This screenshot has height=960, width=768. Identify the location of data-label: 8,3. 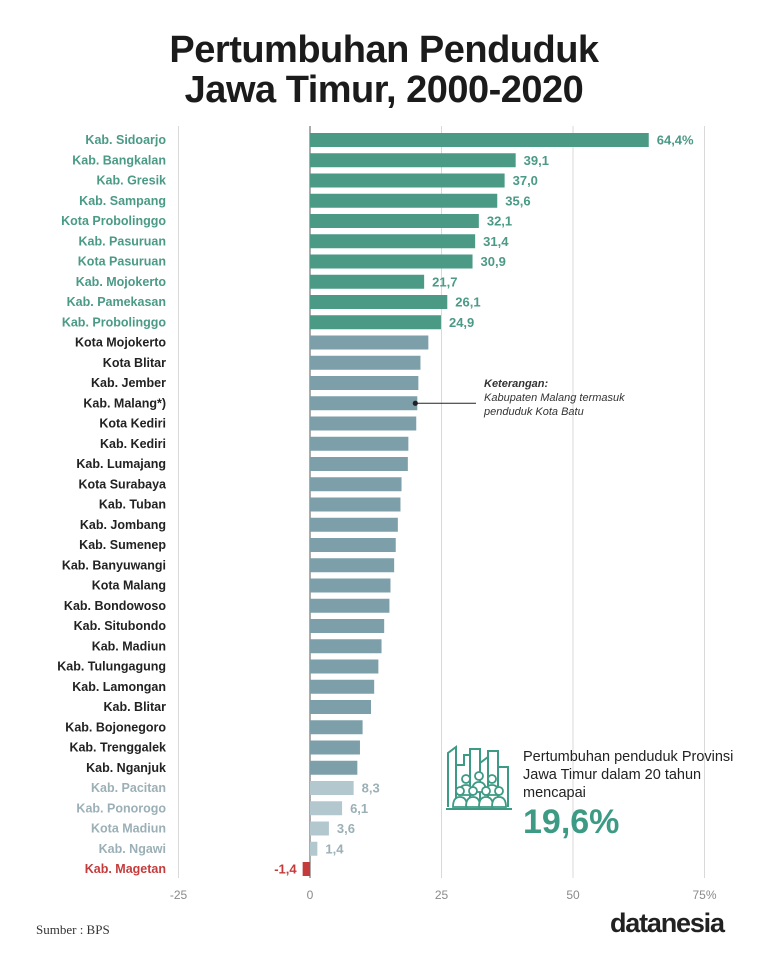
(371, 788).